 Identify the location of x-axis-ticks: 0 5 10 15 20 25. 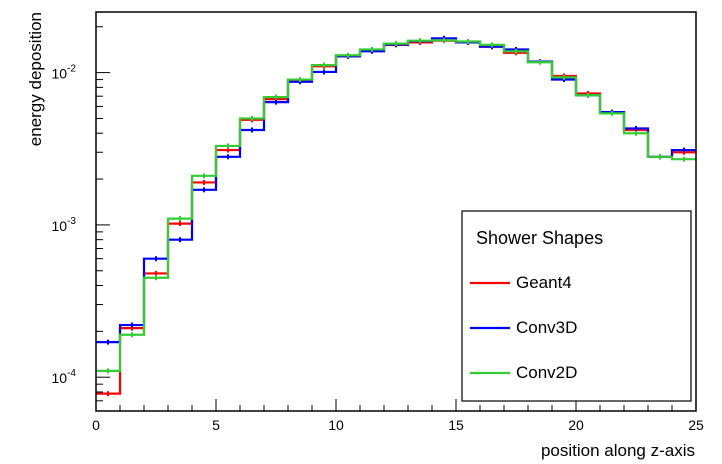
(398, 416).